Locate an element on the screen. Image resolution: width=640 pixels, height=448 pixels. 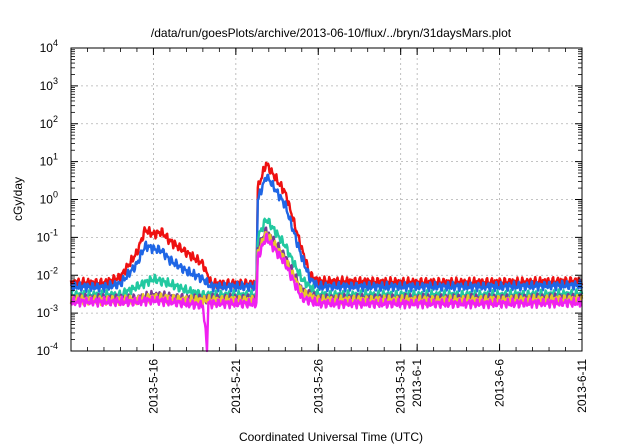
y-tick-exponent: 4 is located at coordinates (55, 43).